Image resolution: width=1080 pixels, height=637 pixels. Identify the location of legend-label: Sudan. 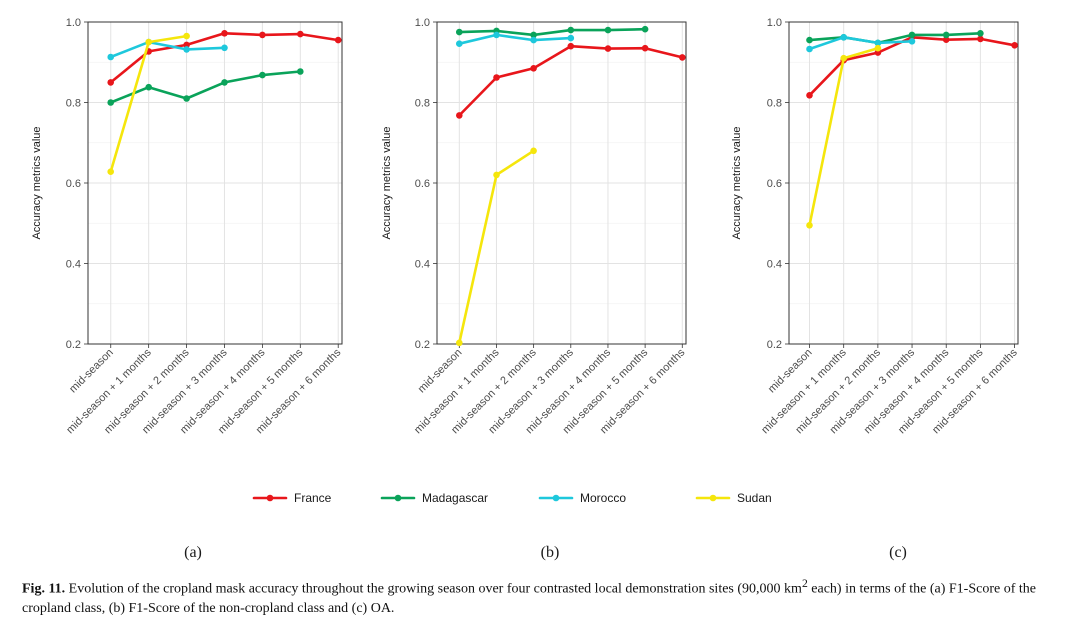
(754, 498).